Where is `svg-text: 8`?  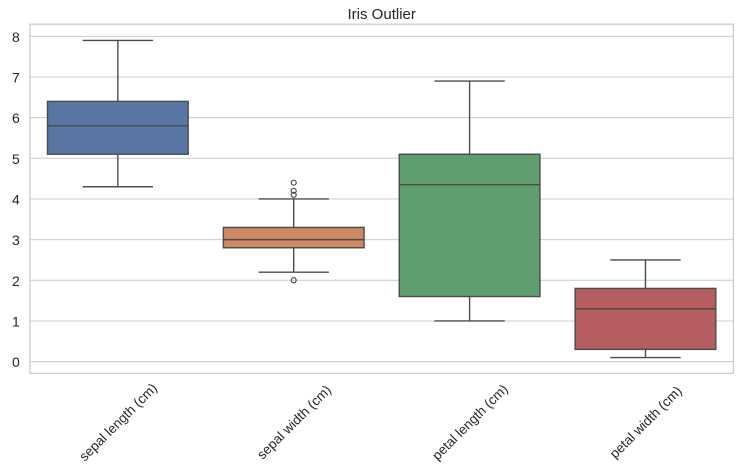 svg-text: 8 is located at coordinates (16, 37).